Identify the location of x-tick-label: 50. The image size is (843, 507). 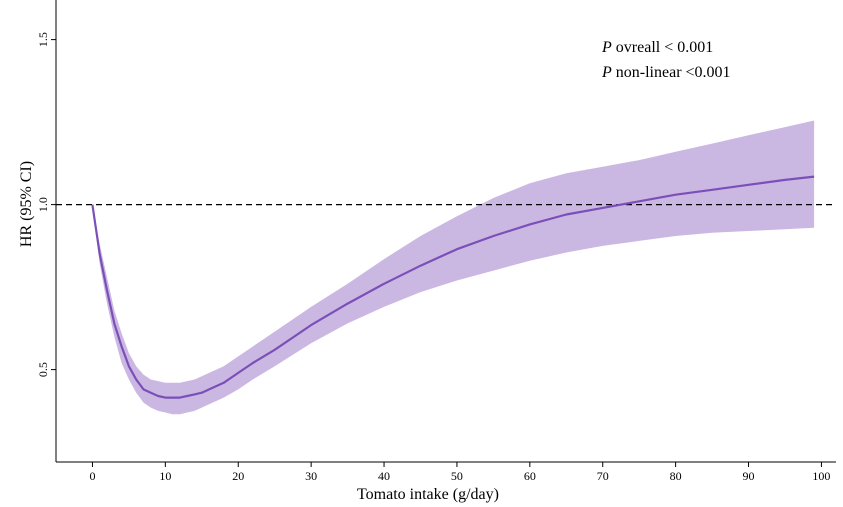
(457, 476).